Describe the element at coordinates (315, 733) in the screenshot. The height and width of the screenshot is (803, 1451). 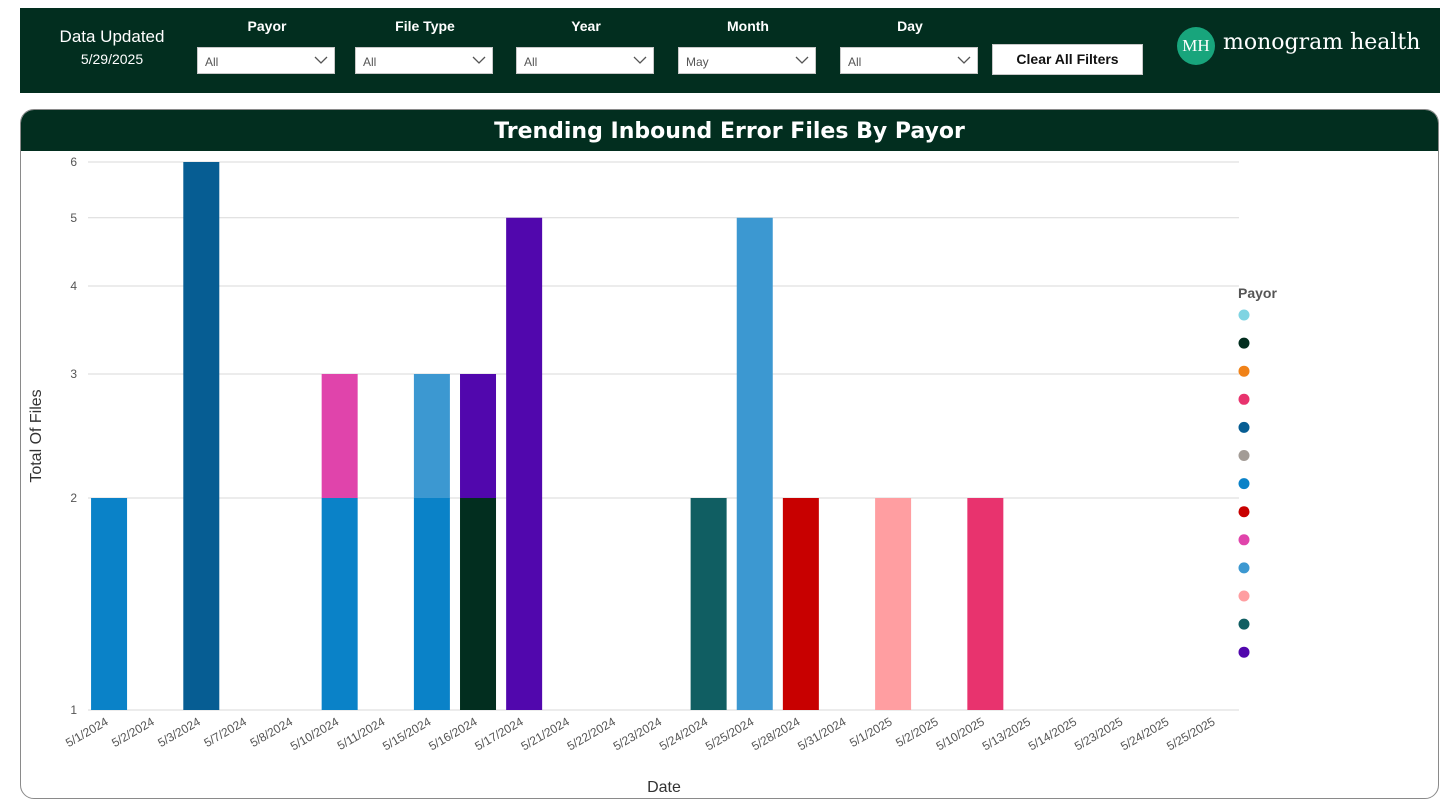
I see `x-tick-label: 5/10/2024` at that location.